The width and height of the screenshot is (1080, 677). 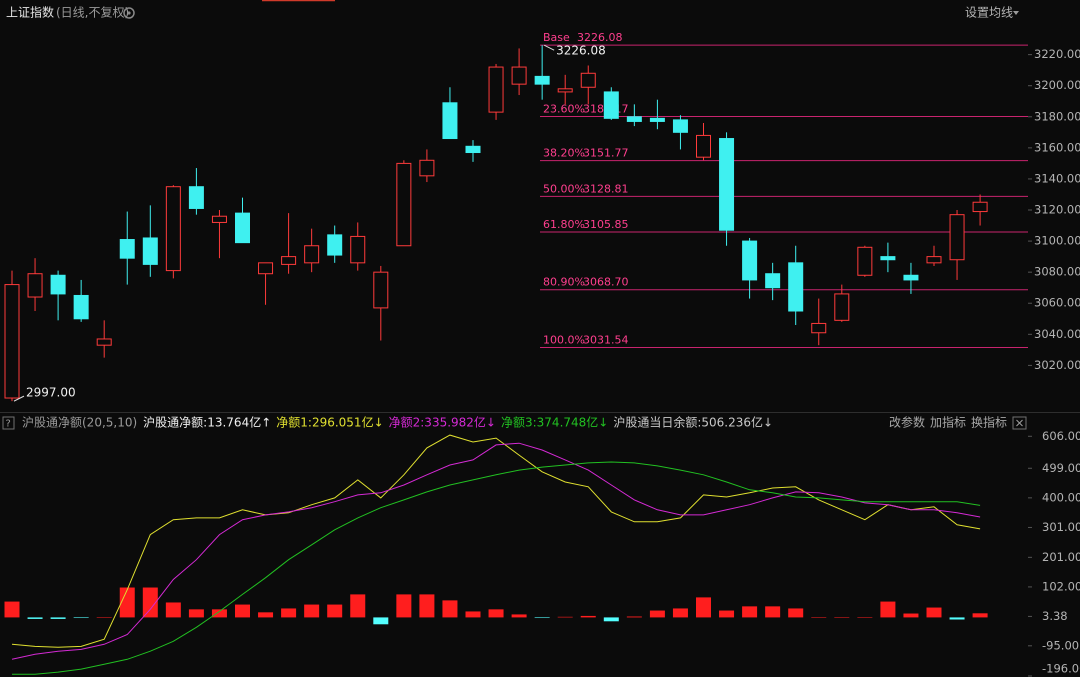 I want to click on y-tick-label: 606.00, so click(x=1061, y=436).